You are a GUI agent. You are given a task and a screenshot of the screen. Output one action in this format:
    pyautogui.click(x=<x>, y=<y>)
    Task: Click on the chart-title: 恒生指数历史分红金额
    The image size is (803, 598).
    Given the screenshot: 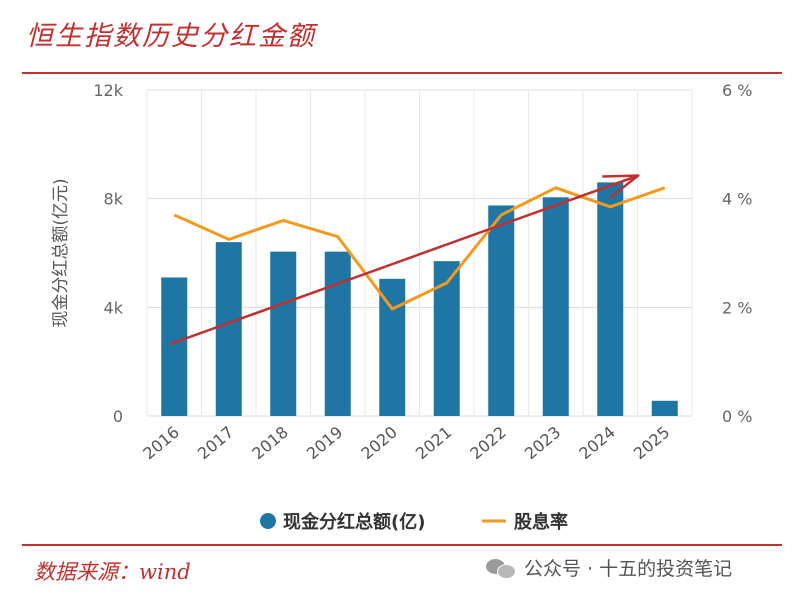 What is the action you would take?
    pyautogui.click(x=171, y=36)
    